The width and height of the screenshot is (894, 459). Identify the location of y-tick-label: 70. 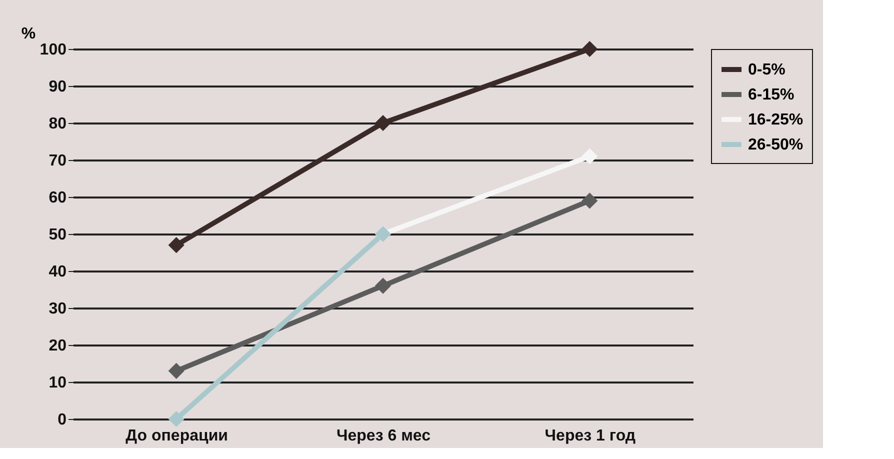
(57, 161).